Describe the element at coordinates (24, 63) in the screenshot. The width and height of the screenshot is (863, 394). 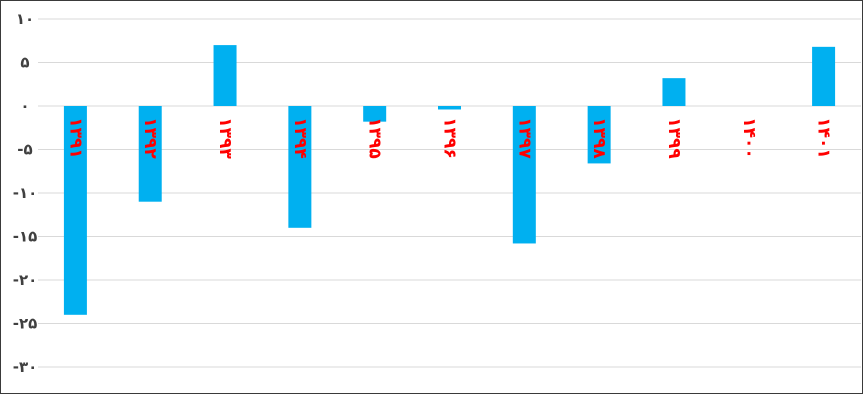
I see `y-tick-label: ۵` at that location.